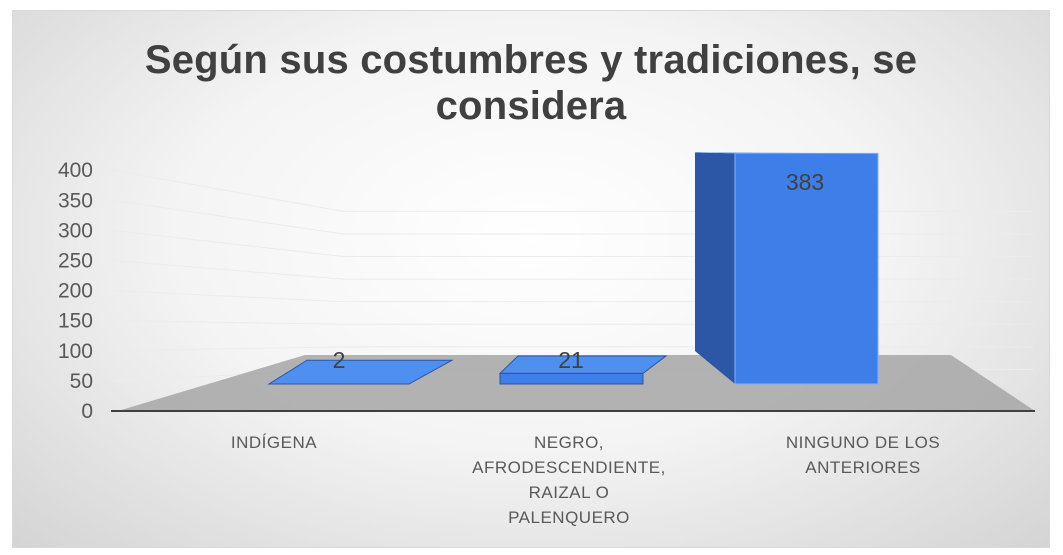 Image resolution: width=1063 pixels, height=555 pixels. Describe the element at coordinates (569, 442) in the screenshot. I see `x-category-label: NEGRO,` at that location.